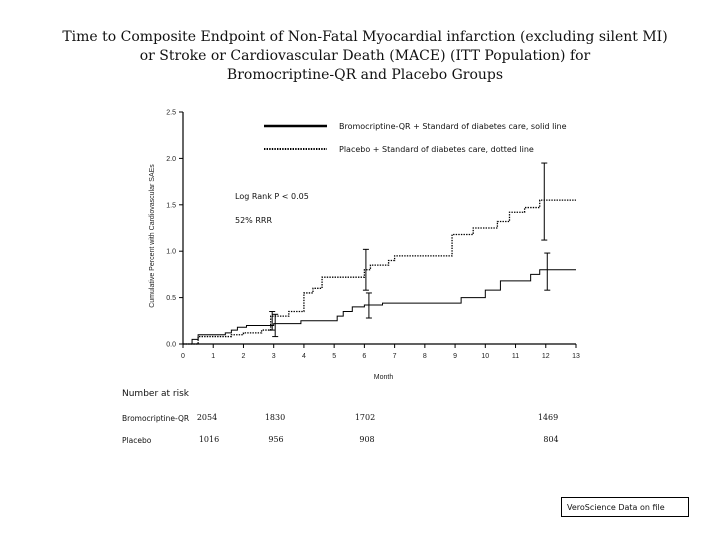 This screenshot has height=540, width=720. Describe the element at coordinates (515, 356) in the screenshot. I see `x-tick-label: 11` at that location.